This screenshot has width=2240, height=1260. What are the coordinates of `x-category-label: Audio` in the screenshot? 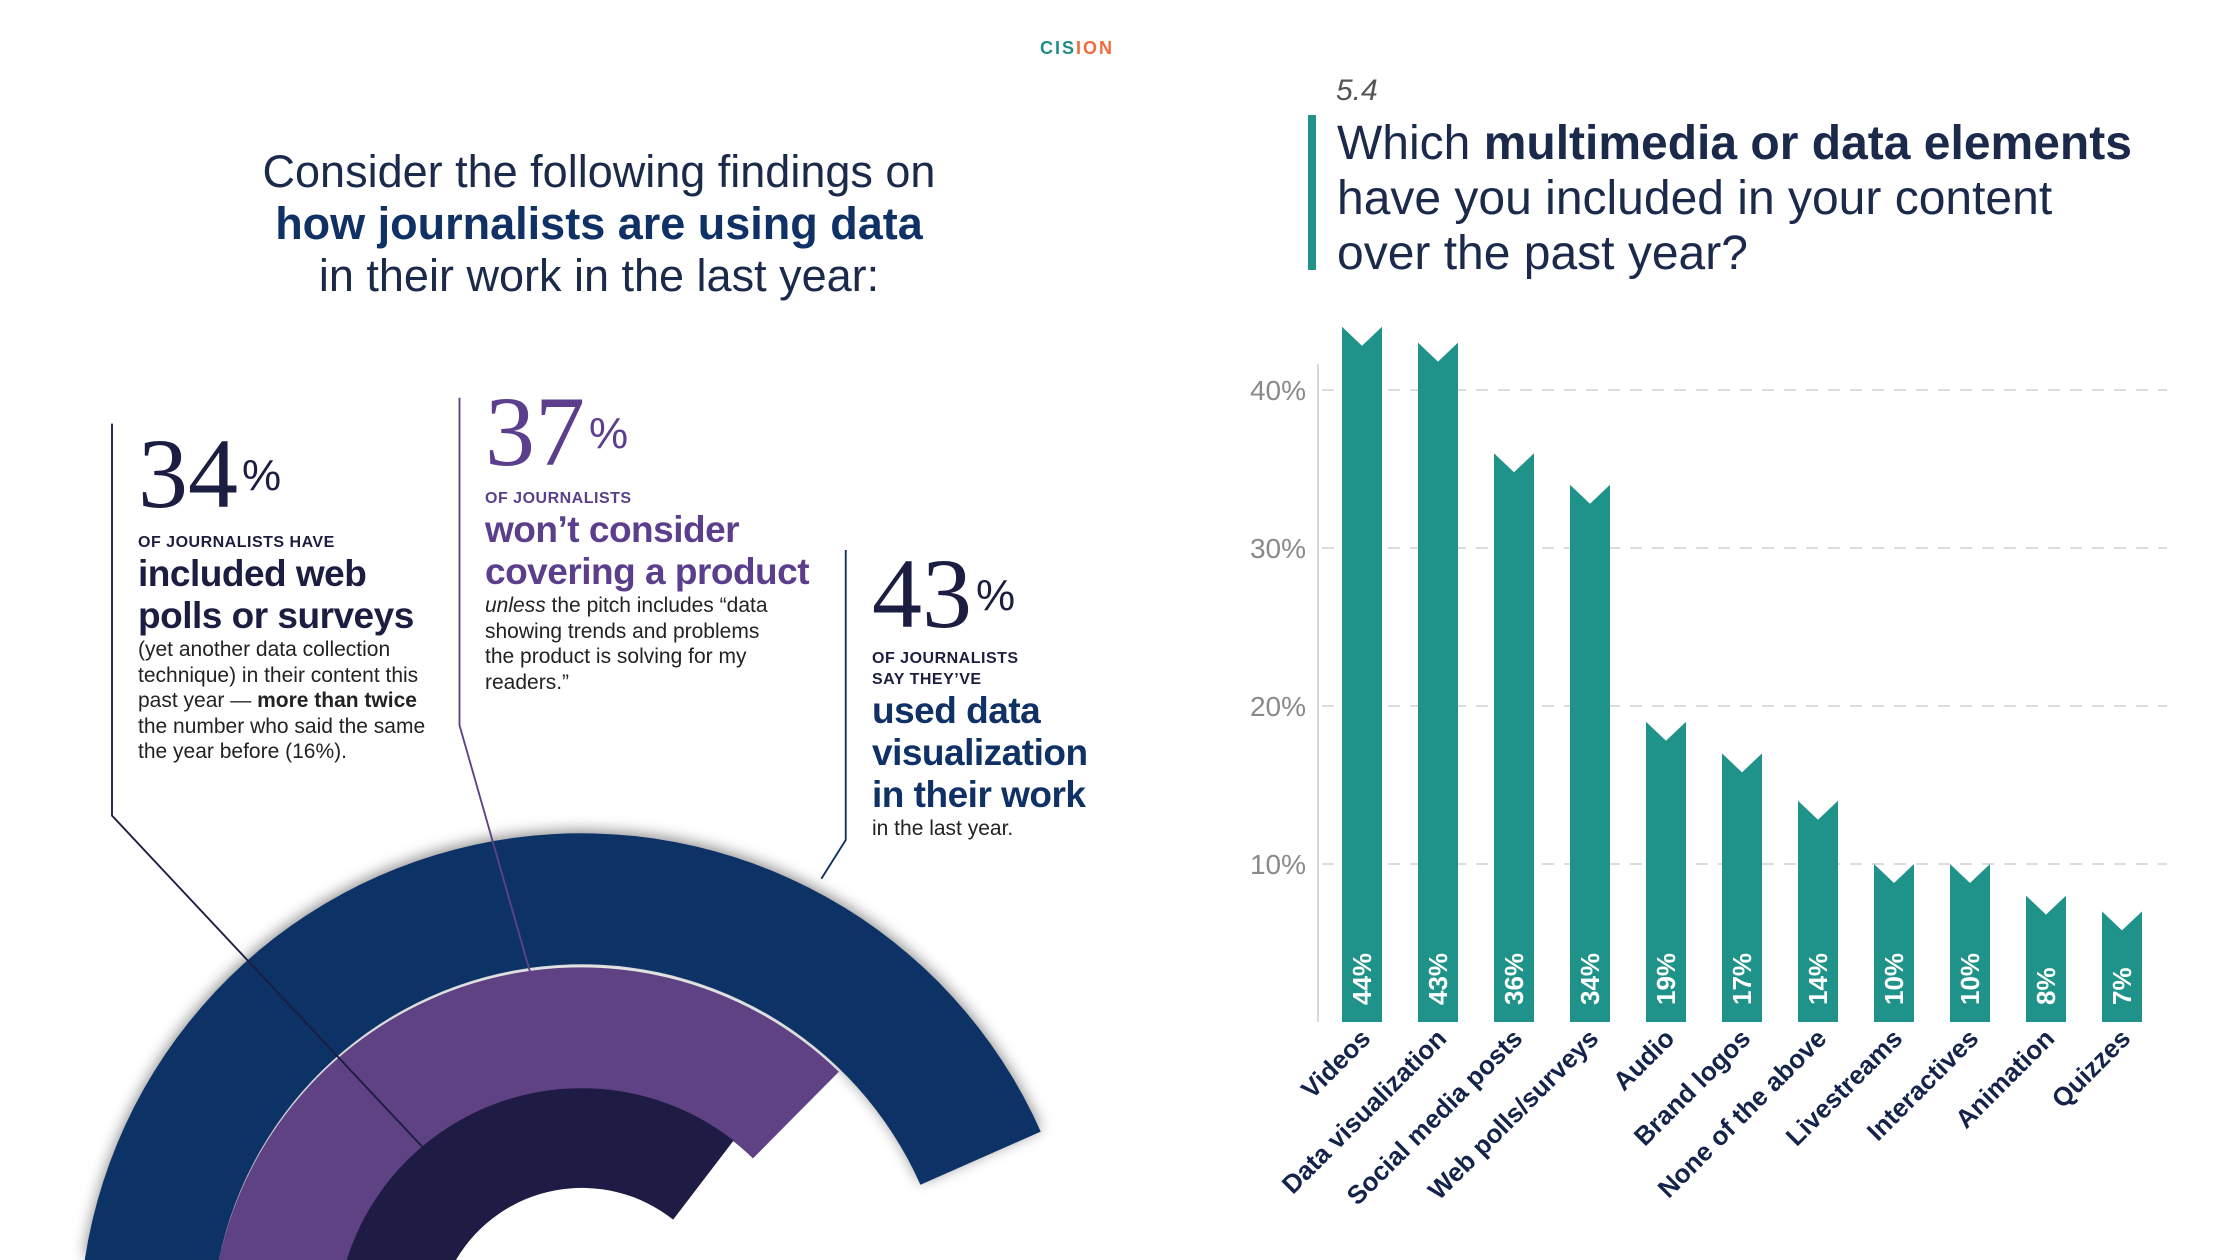 It's located at (1643, 1059).